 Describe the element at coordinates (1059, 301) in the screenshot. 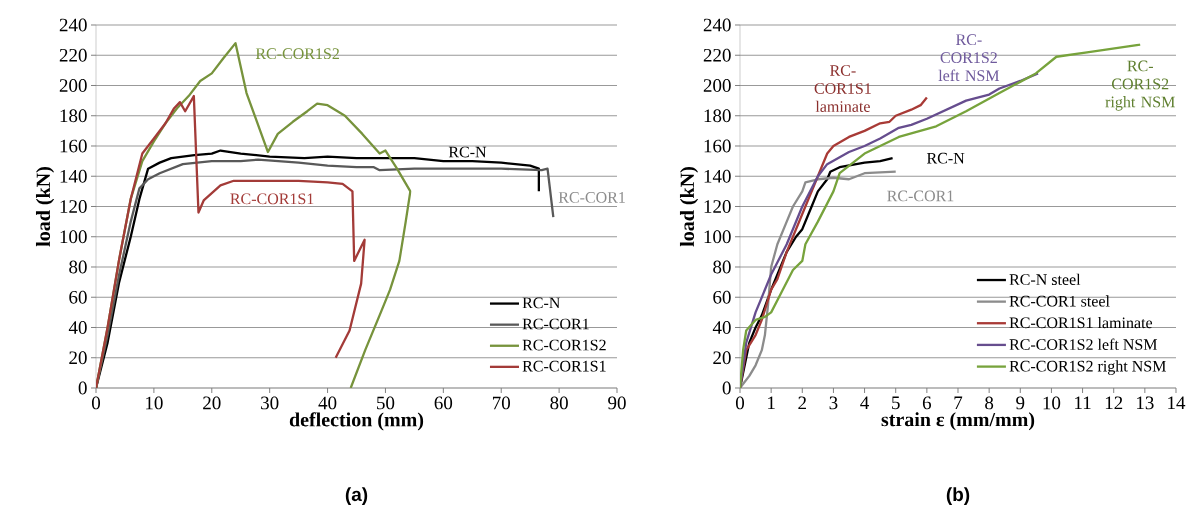

I see `legend-label: RC-COR1 steel` at that location.